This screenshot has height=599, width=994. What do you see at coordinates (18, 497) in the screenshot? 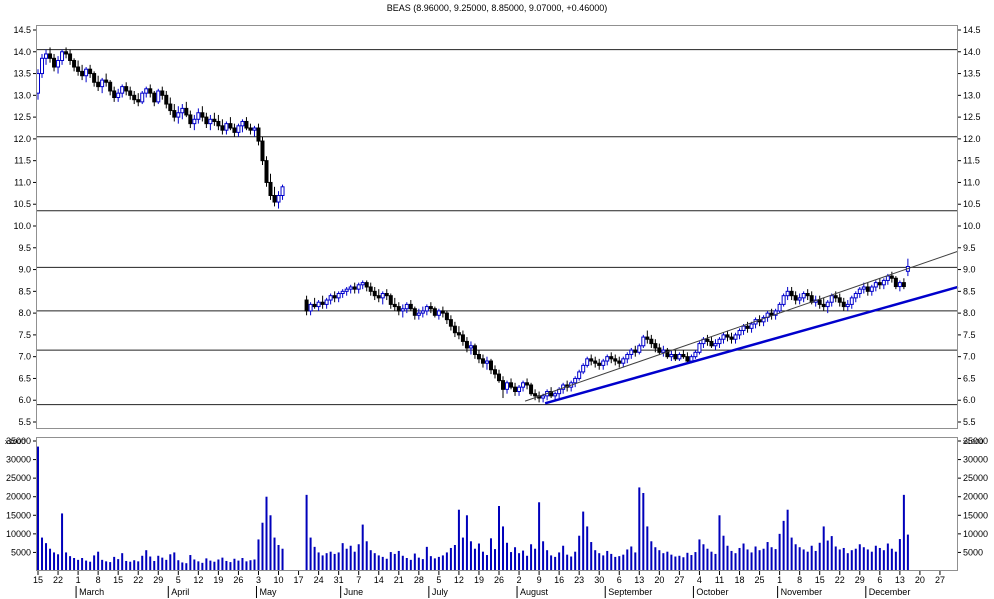
I see `svg-text: 20000` at bounding box center [18, 497].